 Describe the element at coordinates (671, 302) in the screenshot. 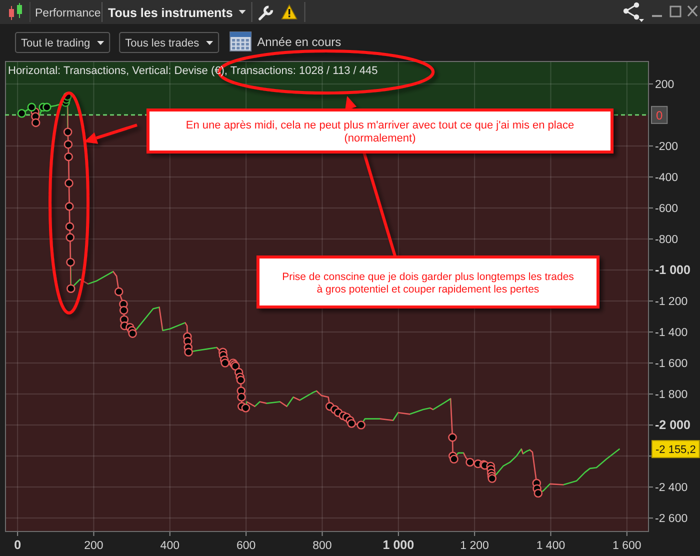

I see `y-tick-label: -1 200` at that location.